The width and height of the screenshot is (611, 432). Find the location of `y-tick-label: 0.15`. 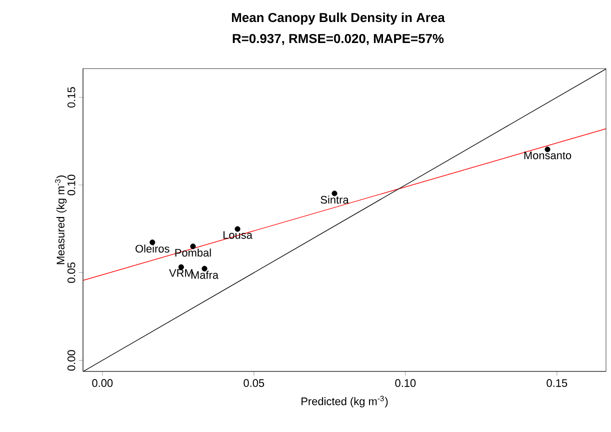

y-tick-label: 0.15 is located at coordinates (71, 97).